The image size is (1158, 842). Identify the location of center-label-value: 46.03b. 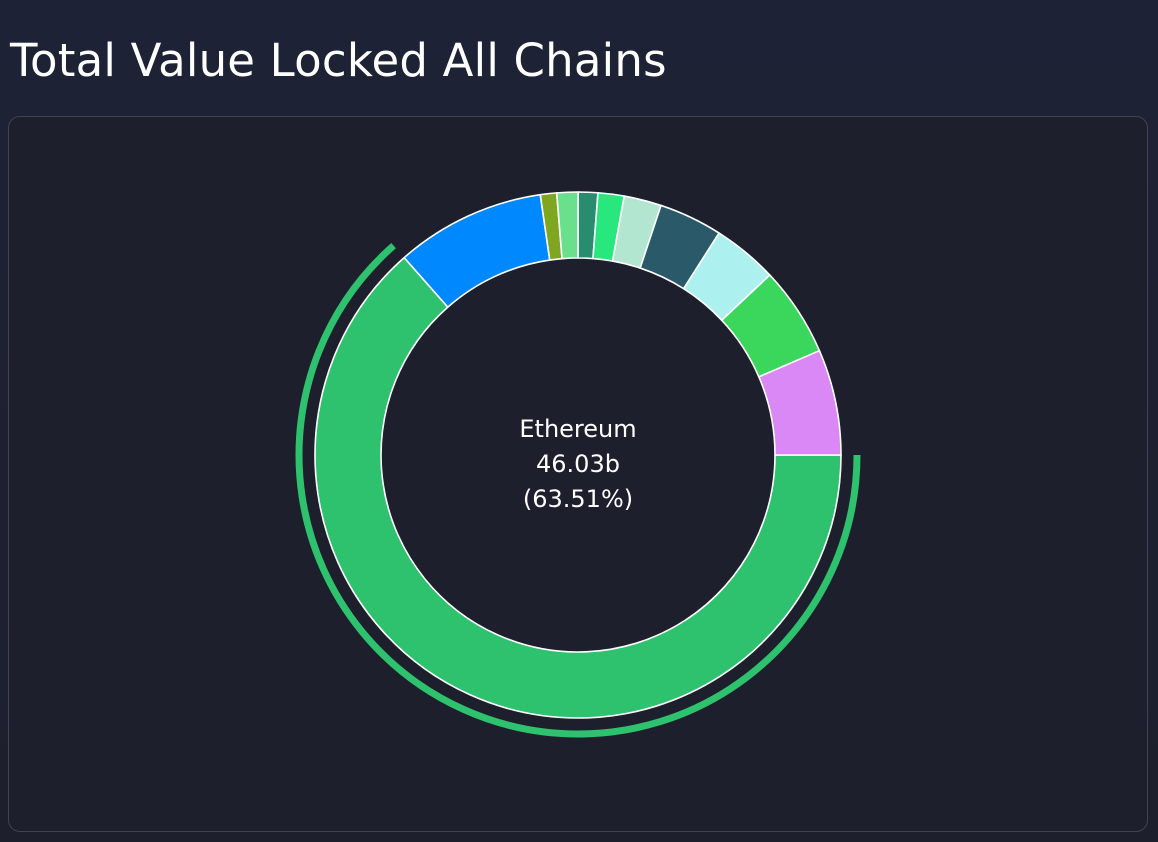
(578, 464).